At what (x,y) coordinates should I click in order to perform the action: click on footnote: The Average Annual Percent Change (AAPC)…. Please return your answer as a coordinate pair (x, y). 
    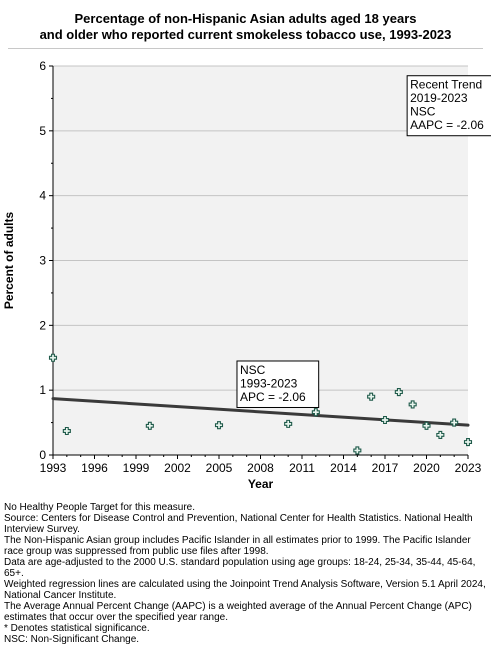
    Looking at the image, I should click on (238, 612).